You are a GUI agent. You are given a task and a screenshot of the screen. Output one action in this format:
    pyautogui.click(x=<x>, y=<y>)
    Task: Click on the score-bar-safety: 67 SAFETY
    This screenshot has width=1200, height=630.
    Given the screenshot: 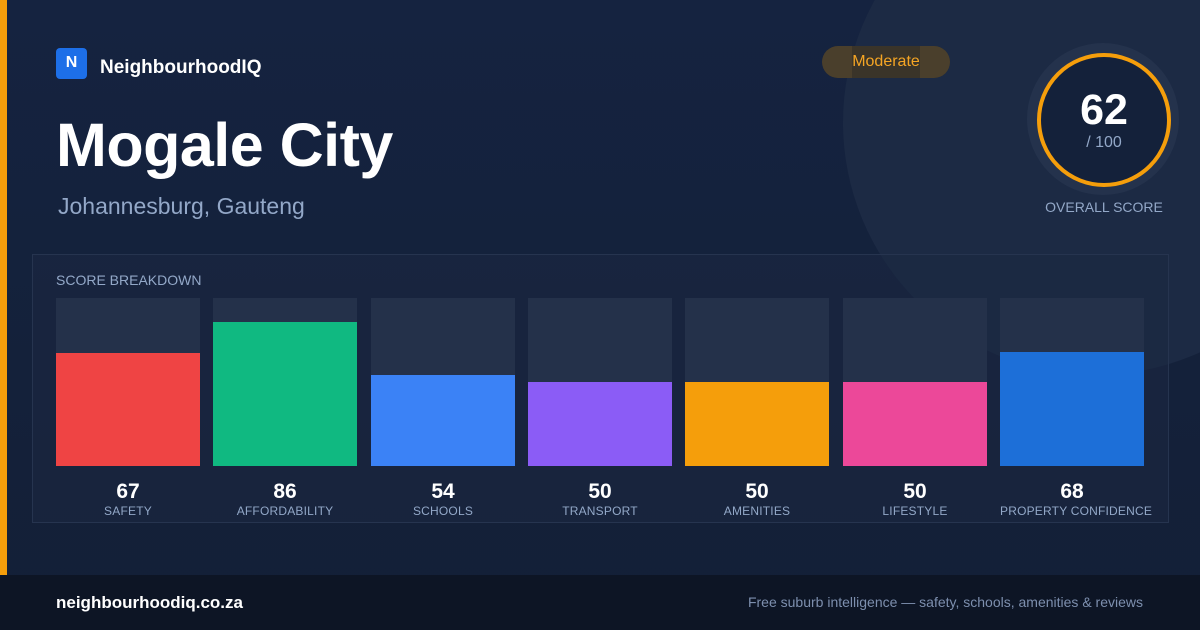 What is the action you would take?
    pyautogui.click(x=128, y=408)
    